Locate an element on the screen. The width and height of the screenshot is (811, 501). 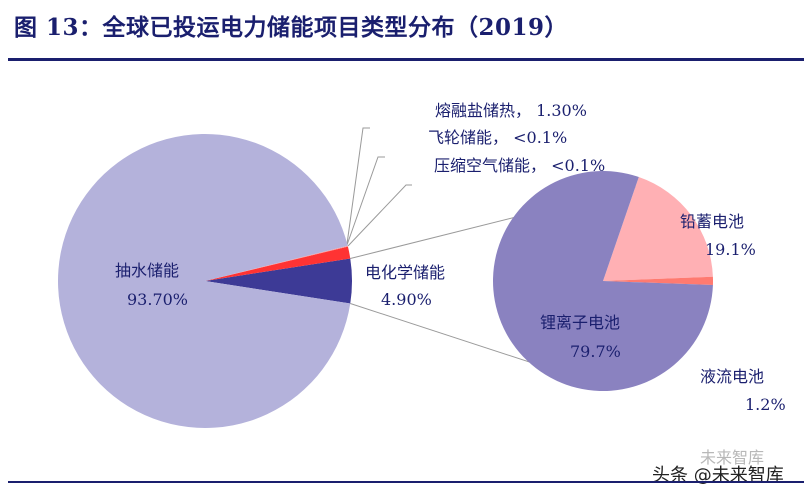
slice-electrochemical is located at coordinates (278, 281).